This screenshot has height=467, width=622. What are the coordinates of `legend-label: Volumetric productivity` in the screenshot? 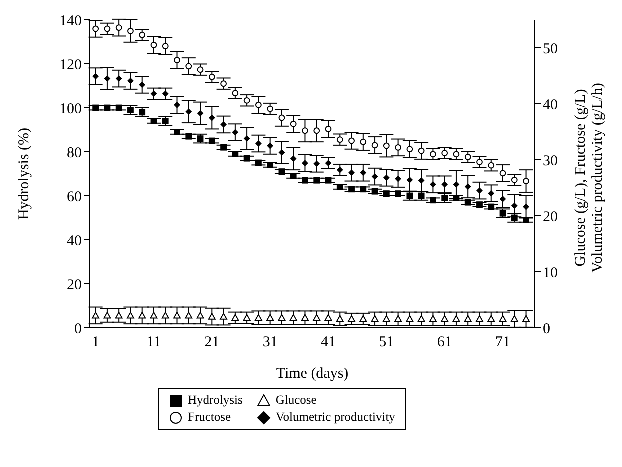 It's located at (336, 417).